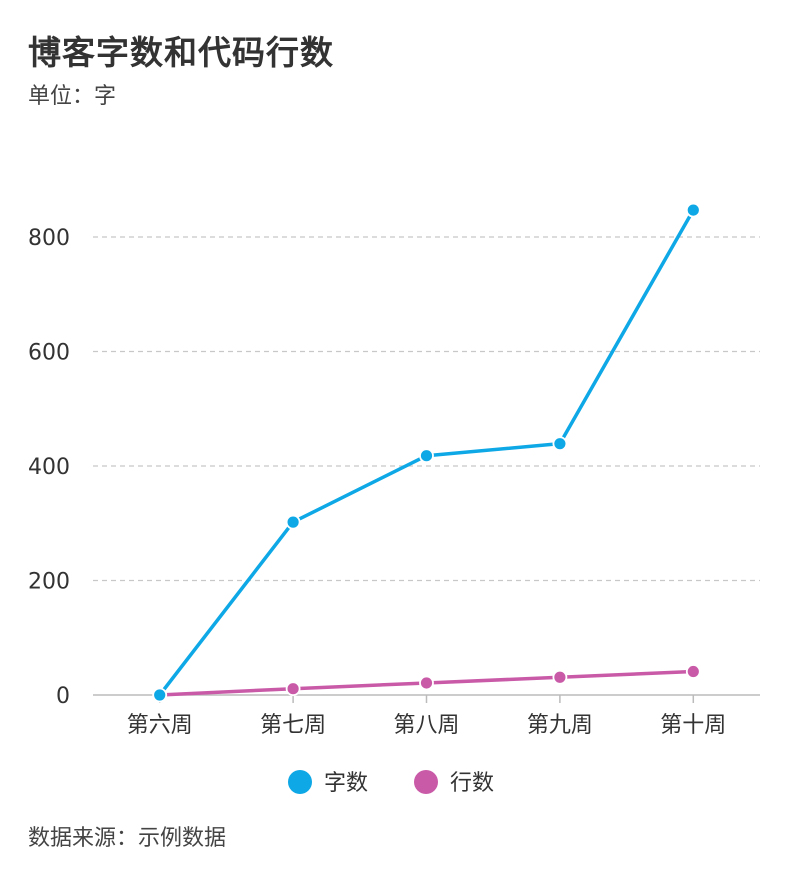  What do you see at coordinates (63, 696) in the screenshot?
I see `y-tick-label: 0` at bounding box center [63, 696].